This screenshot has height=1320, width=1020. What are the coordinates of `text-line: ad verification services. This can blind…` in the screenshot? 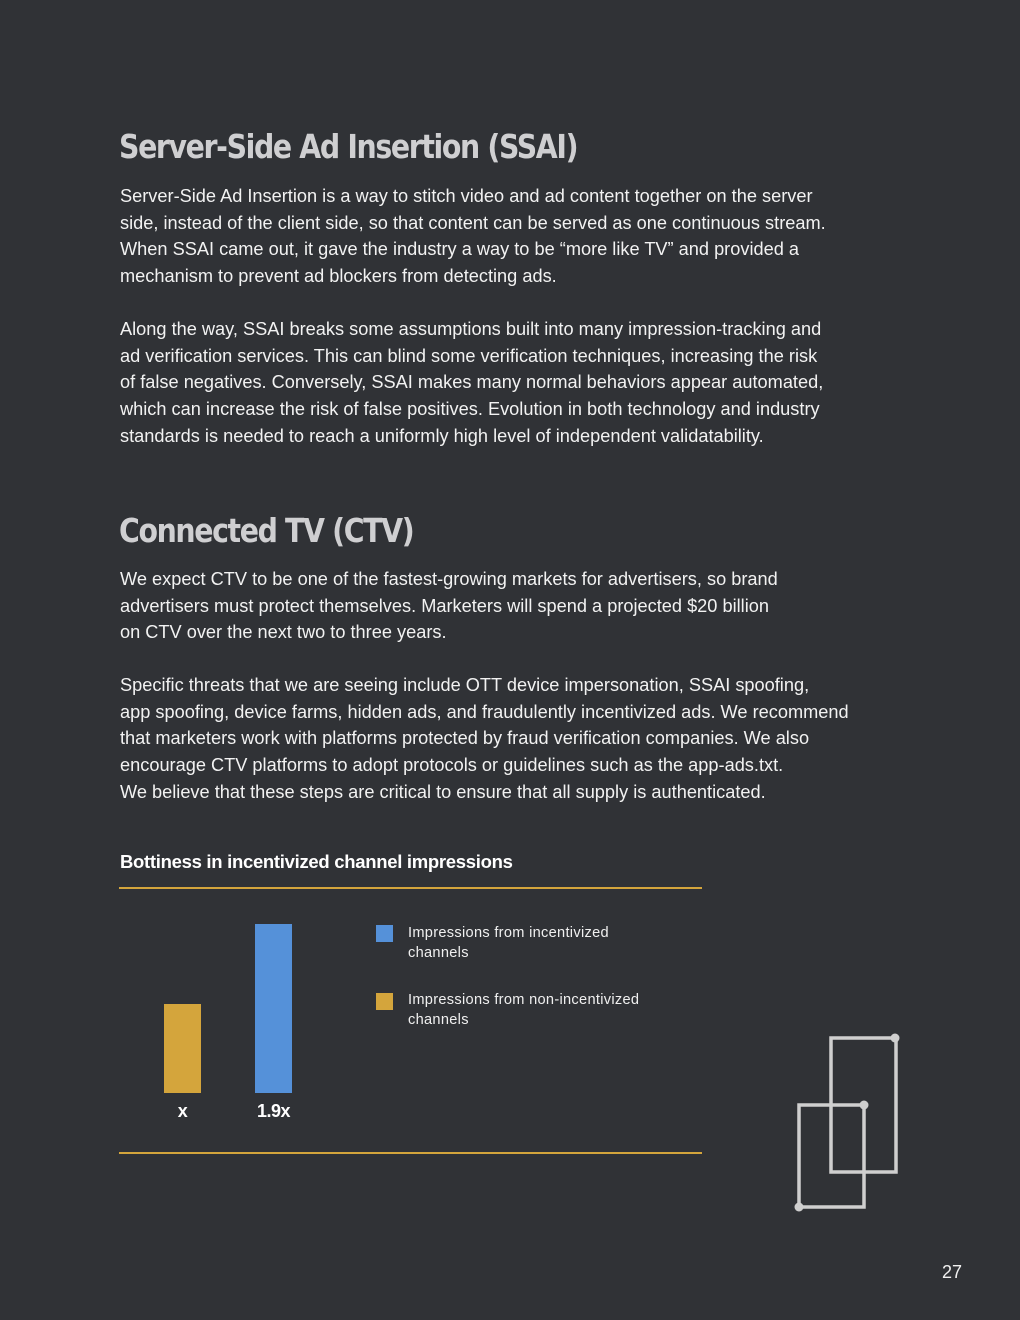 It's located at (469, 355).